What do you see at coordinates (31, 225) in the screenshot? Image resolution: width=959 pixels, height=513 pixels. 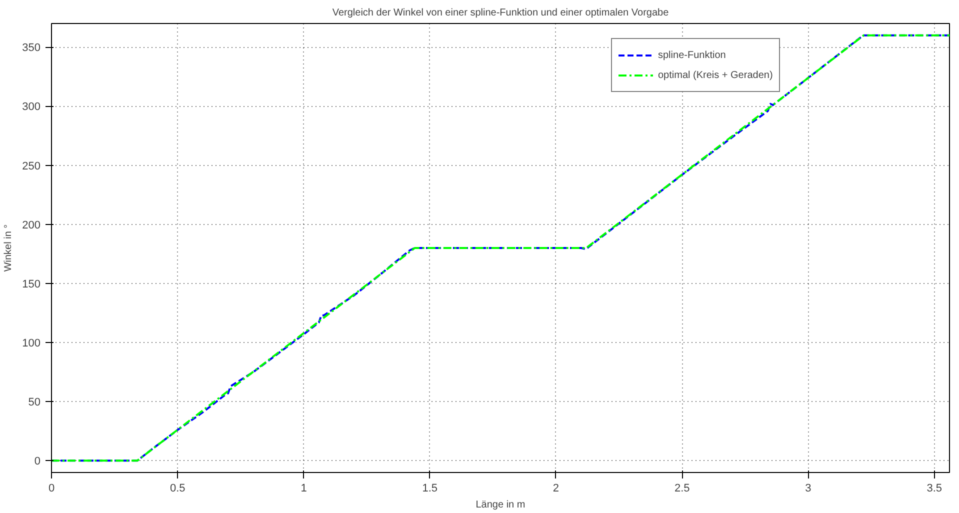 I see `y-tick-label: 200` at bounding box center [31, 225].